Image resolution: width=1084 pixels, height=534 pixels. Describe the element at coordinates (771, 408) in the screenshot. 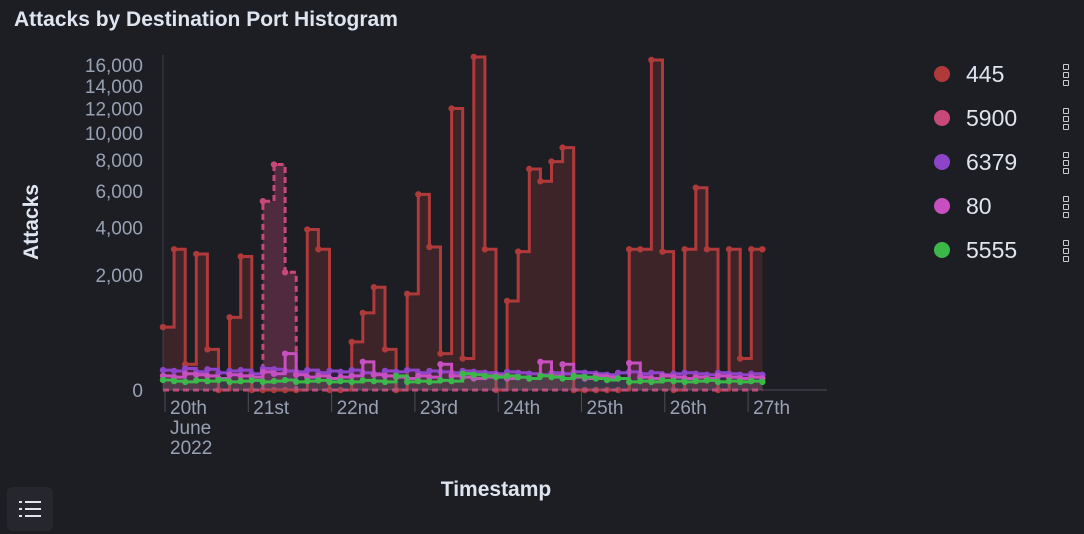

I see `x-tick-label: 27th` at that location.